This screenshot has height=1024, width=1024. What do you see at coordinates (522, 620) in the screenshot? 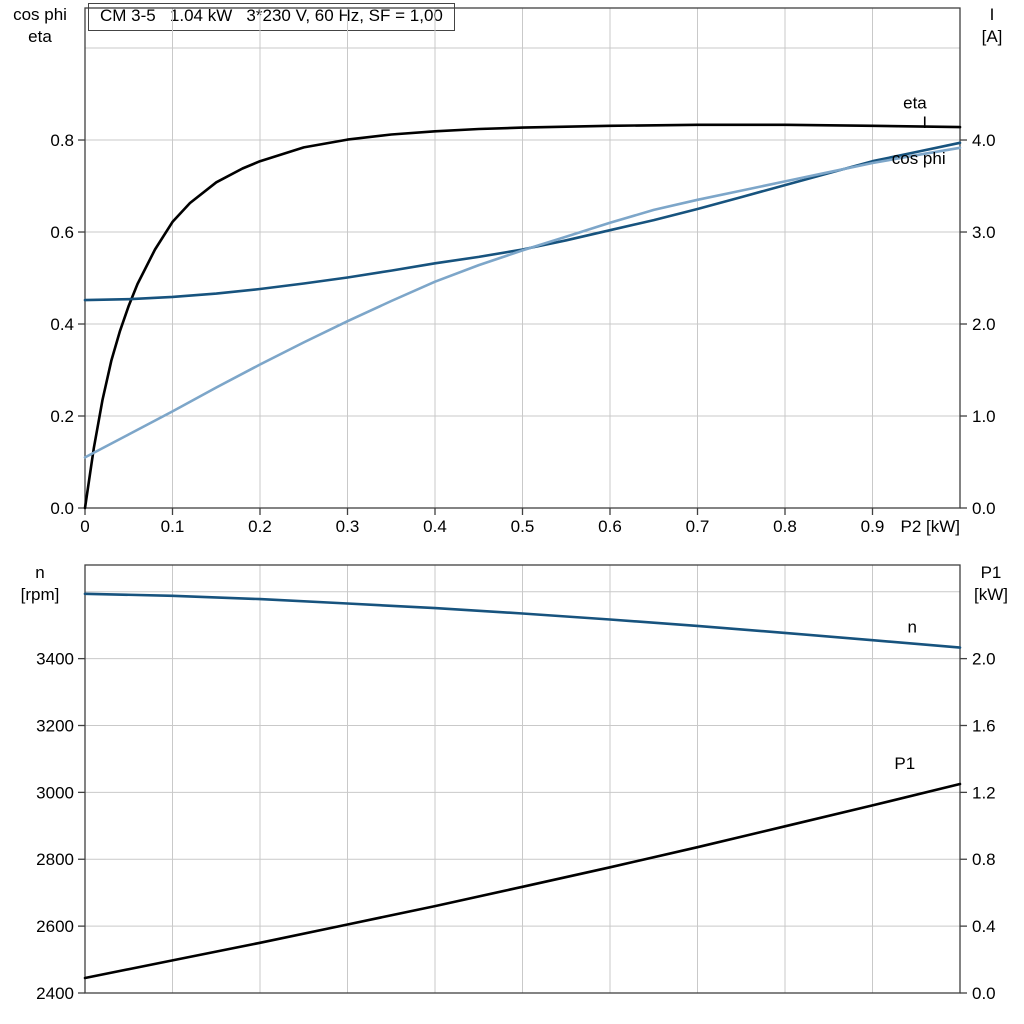
I see `curve-n` at bounding box center [522, 620].